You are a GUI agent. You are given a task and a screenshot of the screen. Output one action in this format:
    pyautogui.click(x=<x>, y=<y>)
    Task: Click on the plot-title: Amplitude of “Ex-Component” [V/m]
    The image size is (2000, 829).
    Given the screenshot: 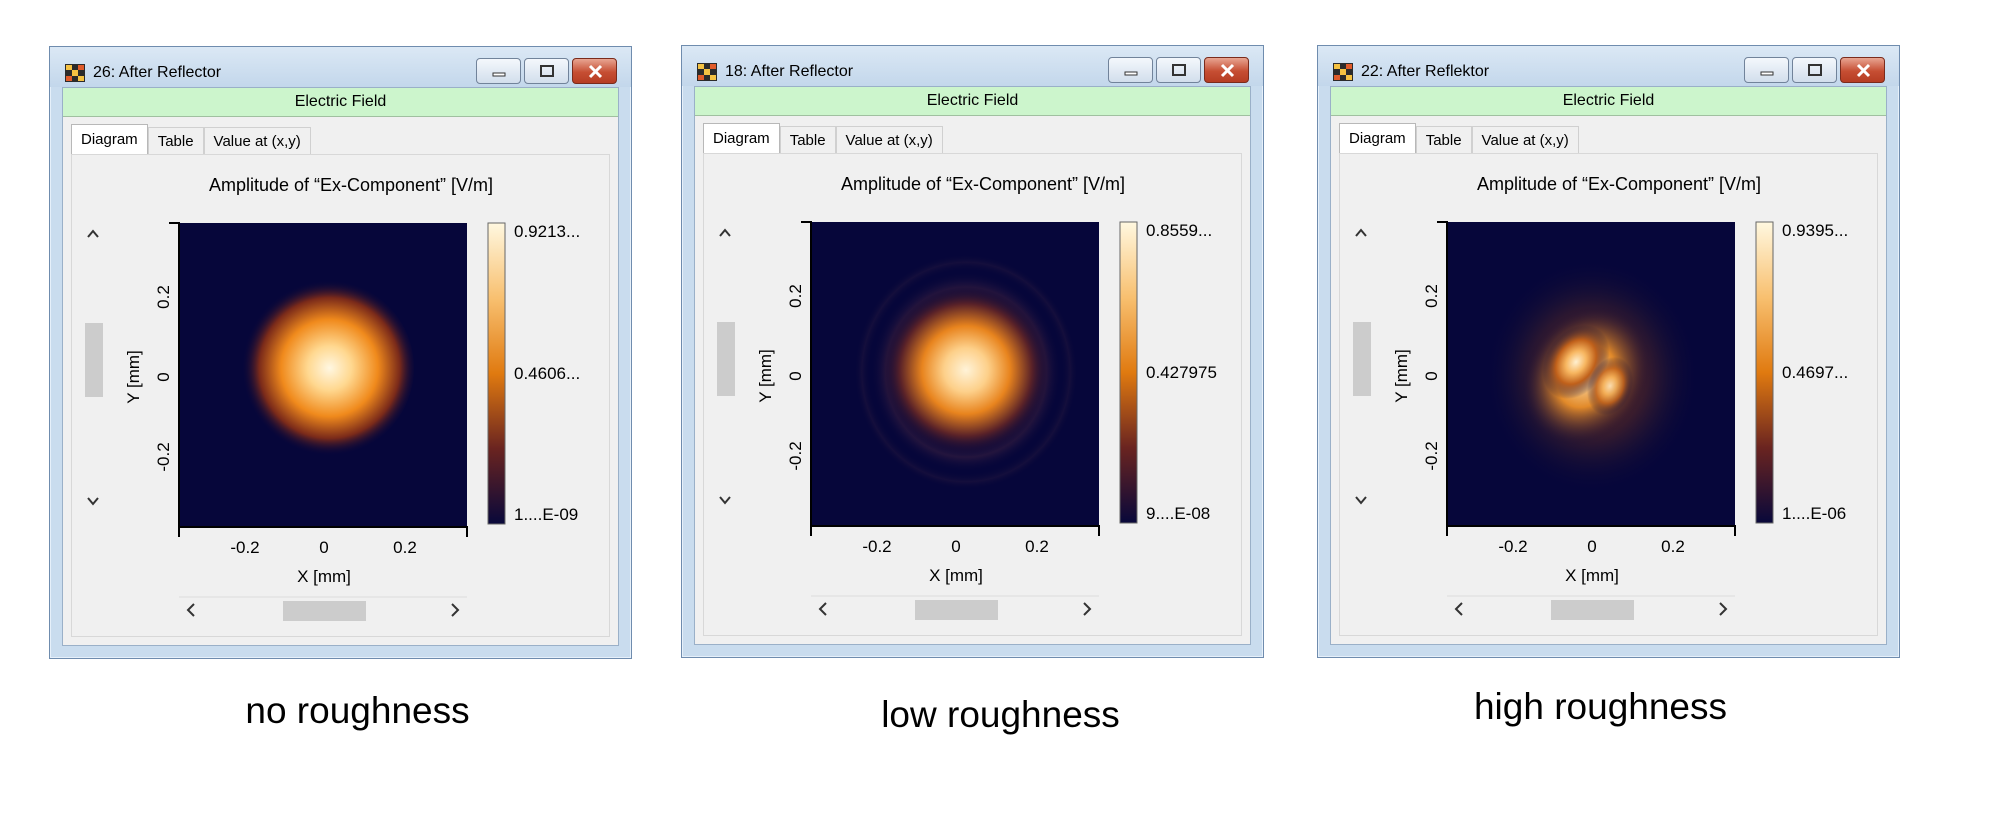 What is the action you would take?
    pyautogui.click(x=983, y=184)
    